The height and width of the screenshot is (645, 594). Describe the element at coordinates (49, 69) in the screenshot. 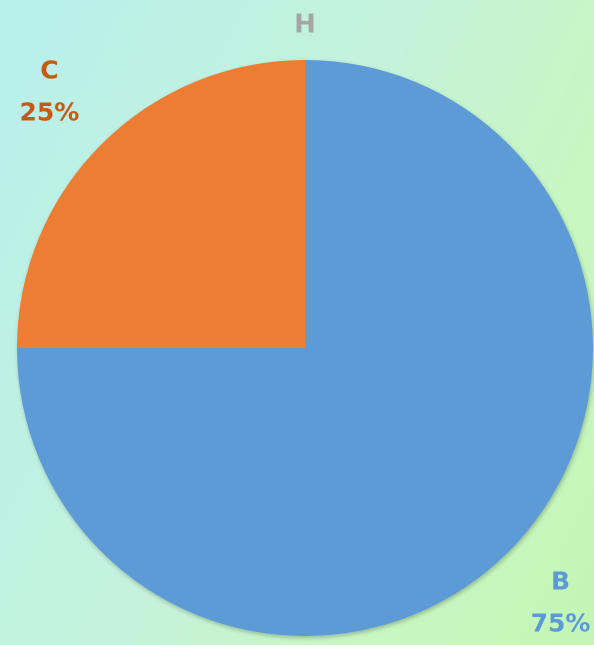

I see `slice-category-label: C` at that location.